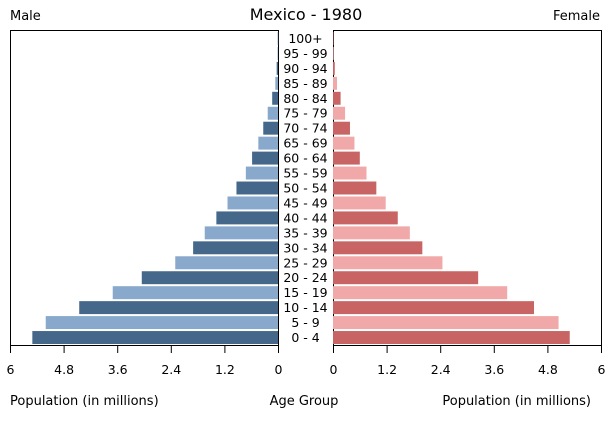 This screenshot has height=425, width=610. What do you see at coordinates (305, 113) in the screenshot?
I see `age-group-label: 75 - 79` at bounding box center [305, 113].